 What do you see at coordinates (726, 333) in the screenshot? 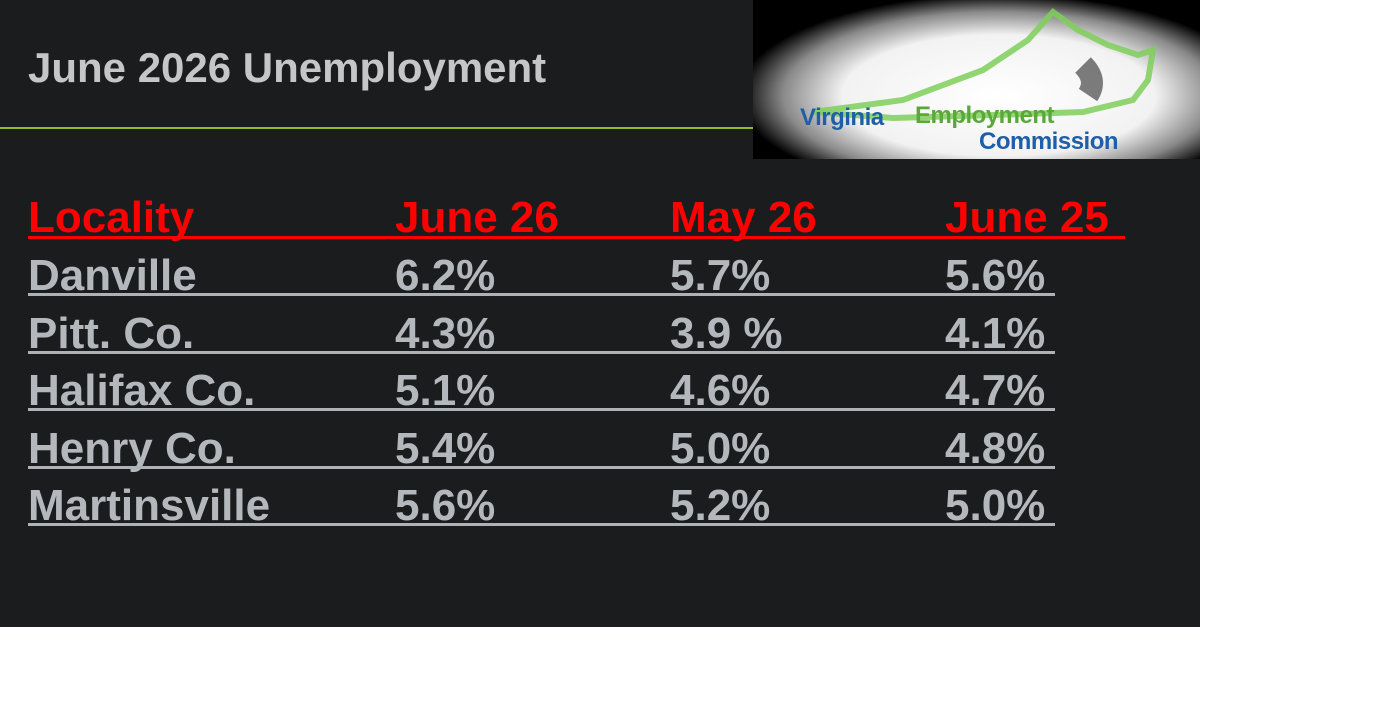
I see `rate: 3.9 %` at bounding box center [726, 333].